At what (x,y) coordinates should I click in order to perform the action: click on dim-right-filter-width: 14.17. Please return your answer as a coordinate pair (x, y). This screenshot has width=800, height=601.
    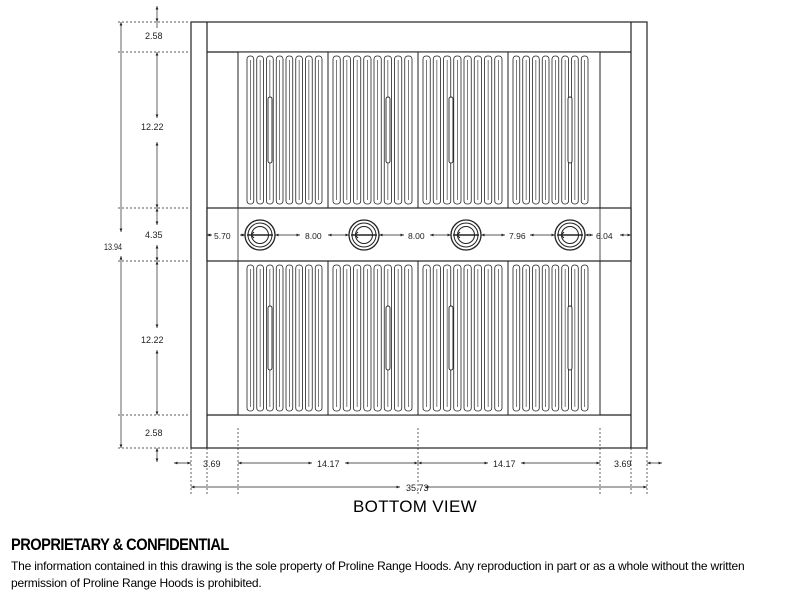
    Looking at the image, I should click on (504, 464).